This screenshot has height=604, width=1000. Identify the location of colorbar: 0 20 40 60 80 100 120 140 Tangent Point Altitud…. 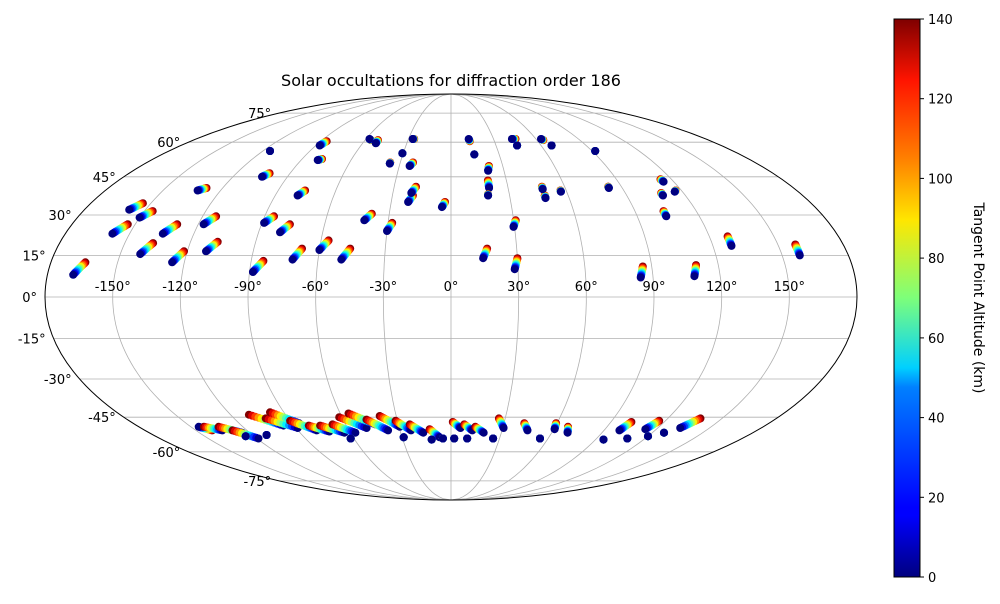
(939, 299).